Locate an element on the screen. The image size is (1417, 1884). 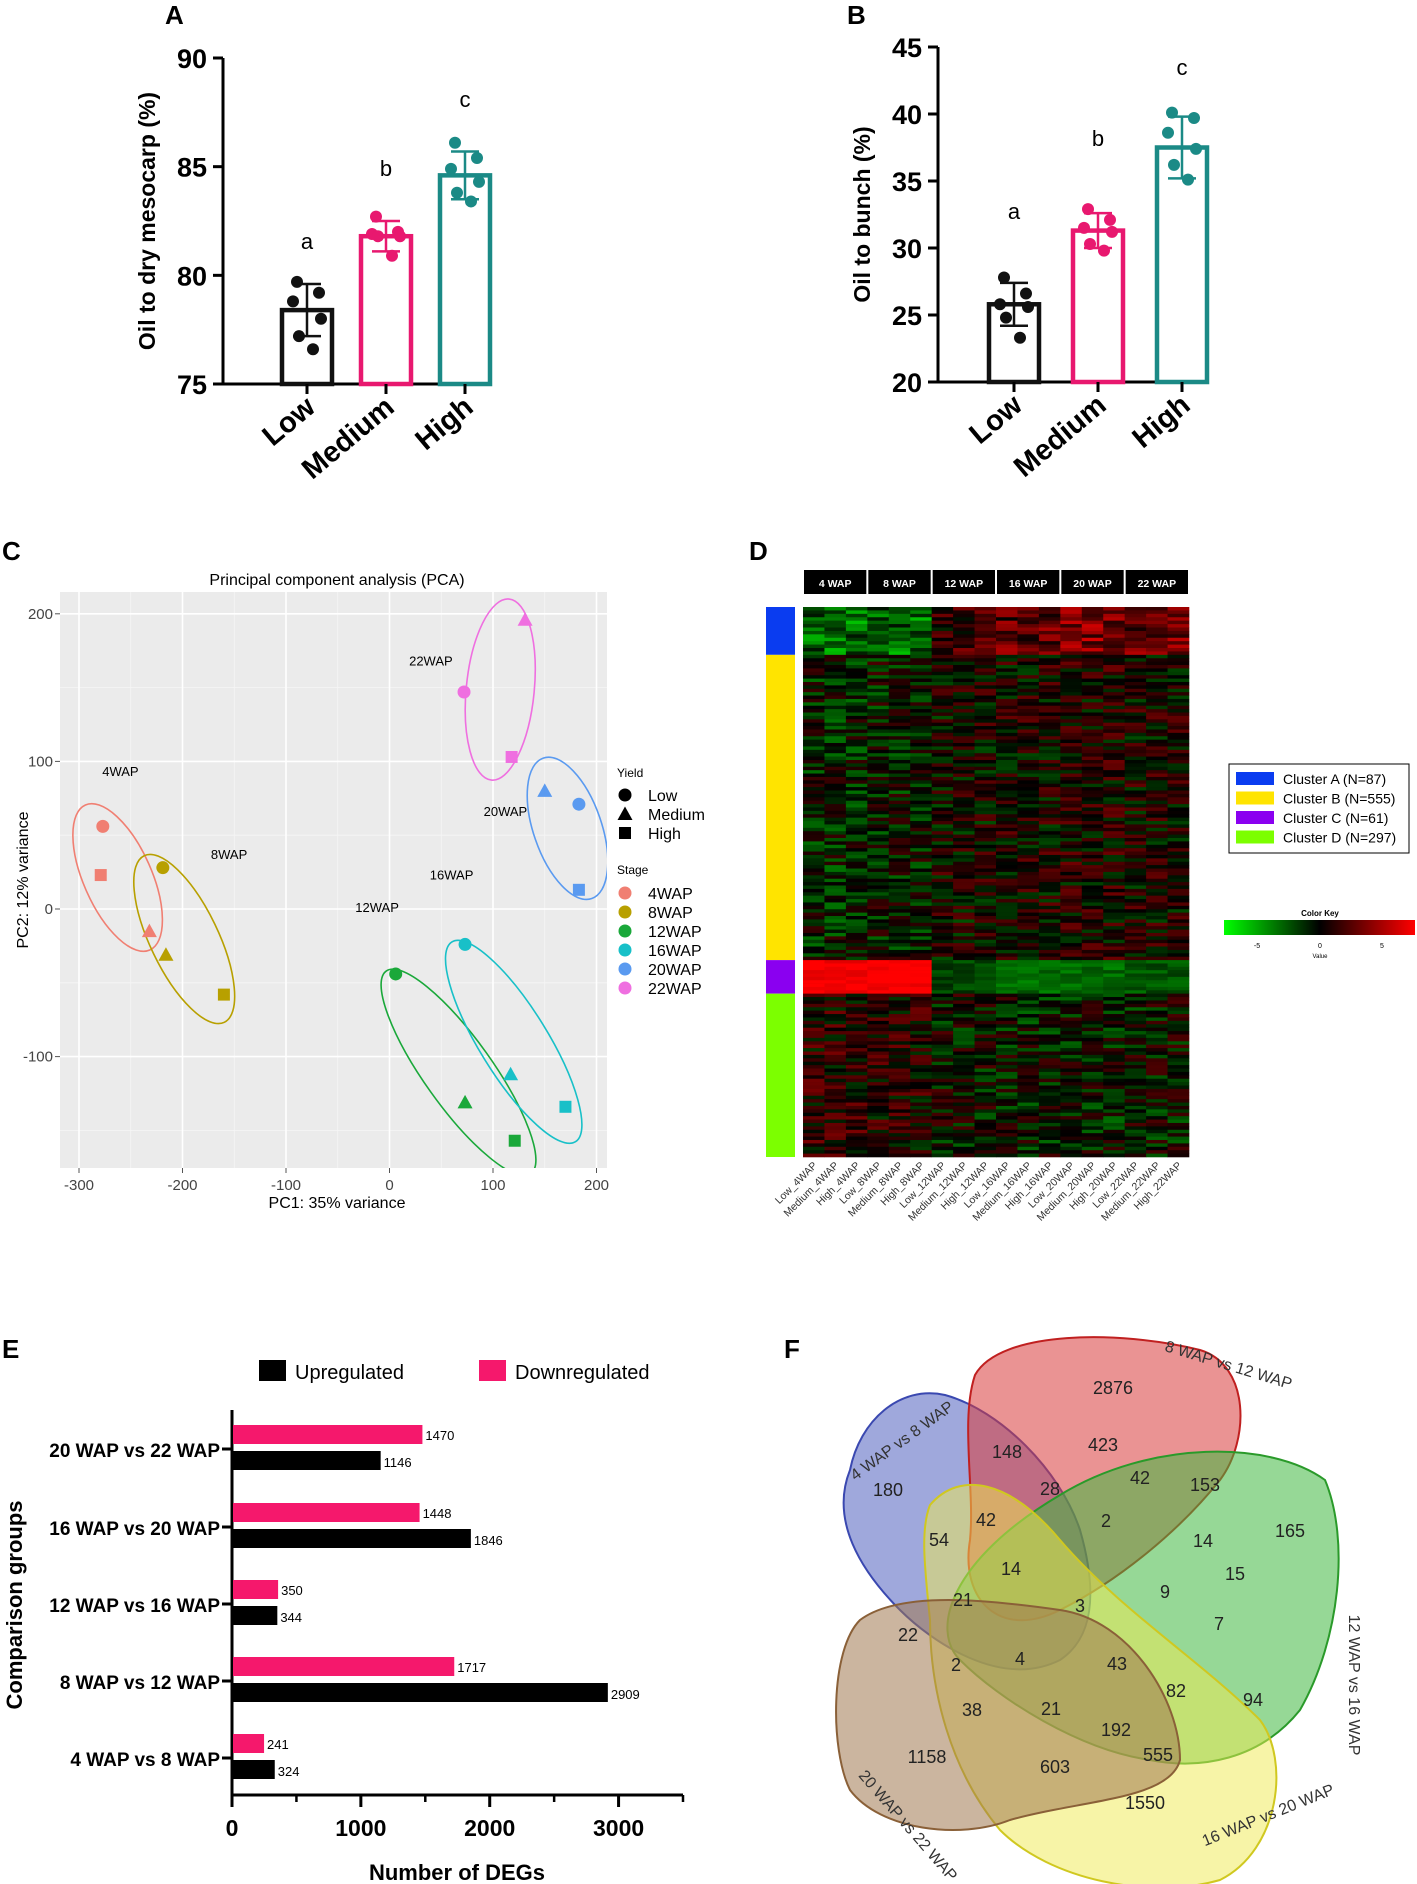
color-key-tick: 5 is located at coordinates (1382, 946).